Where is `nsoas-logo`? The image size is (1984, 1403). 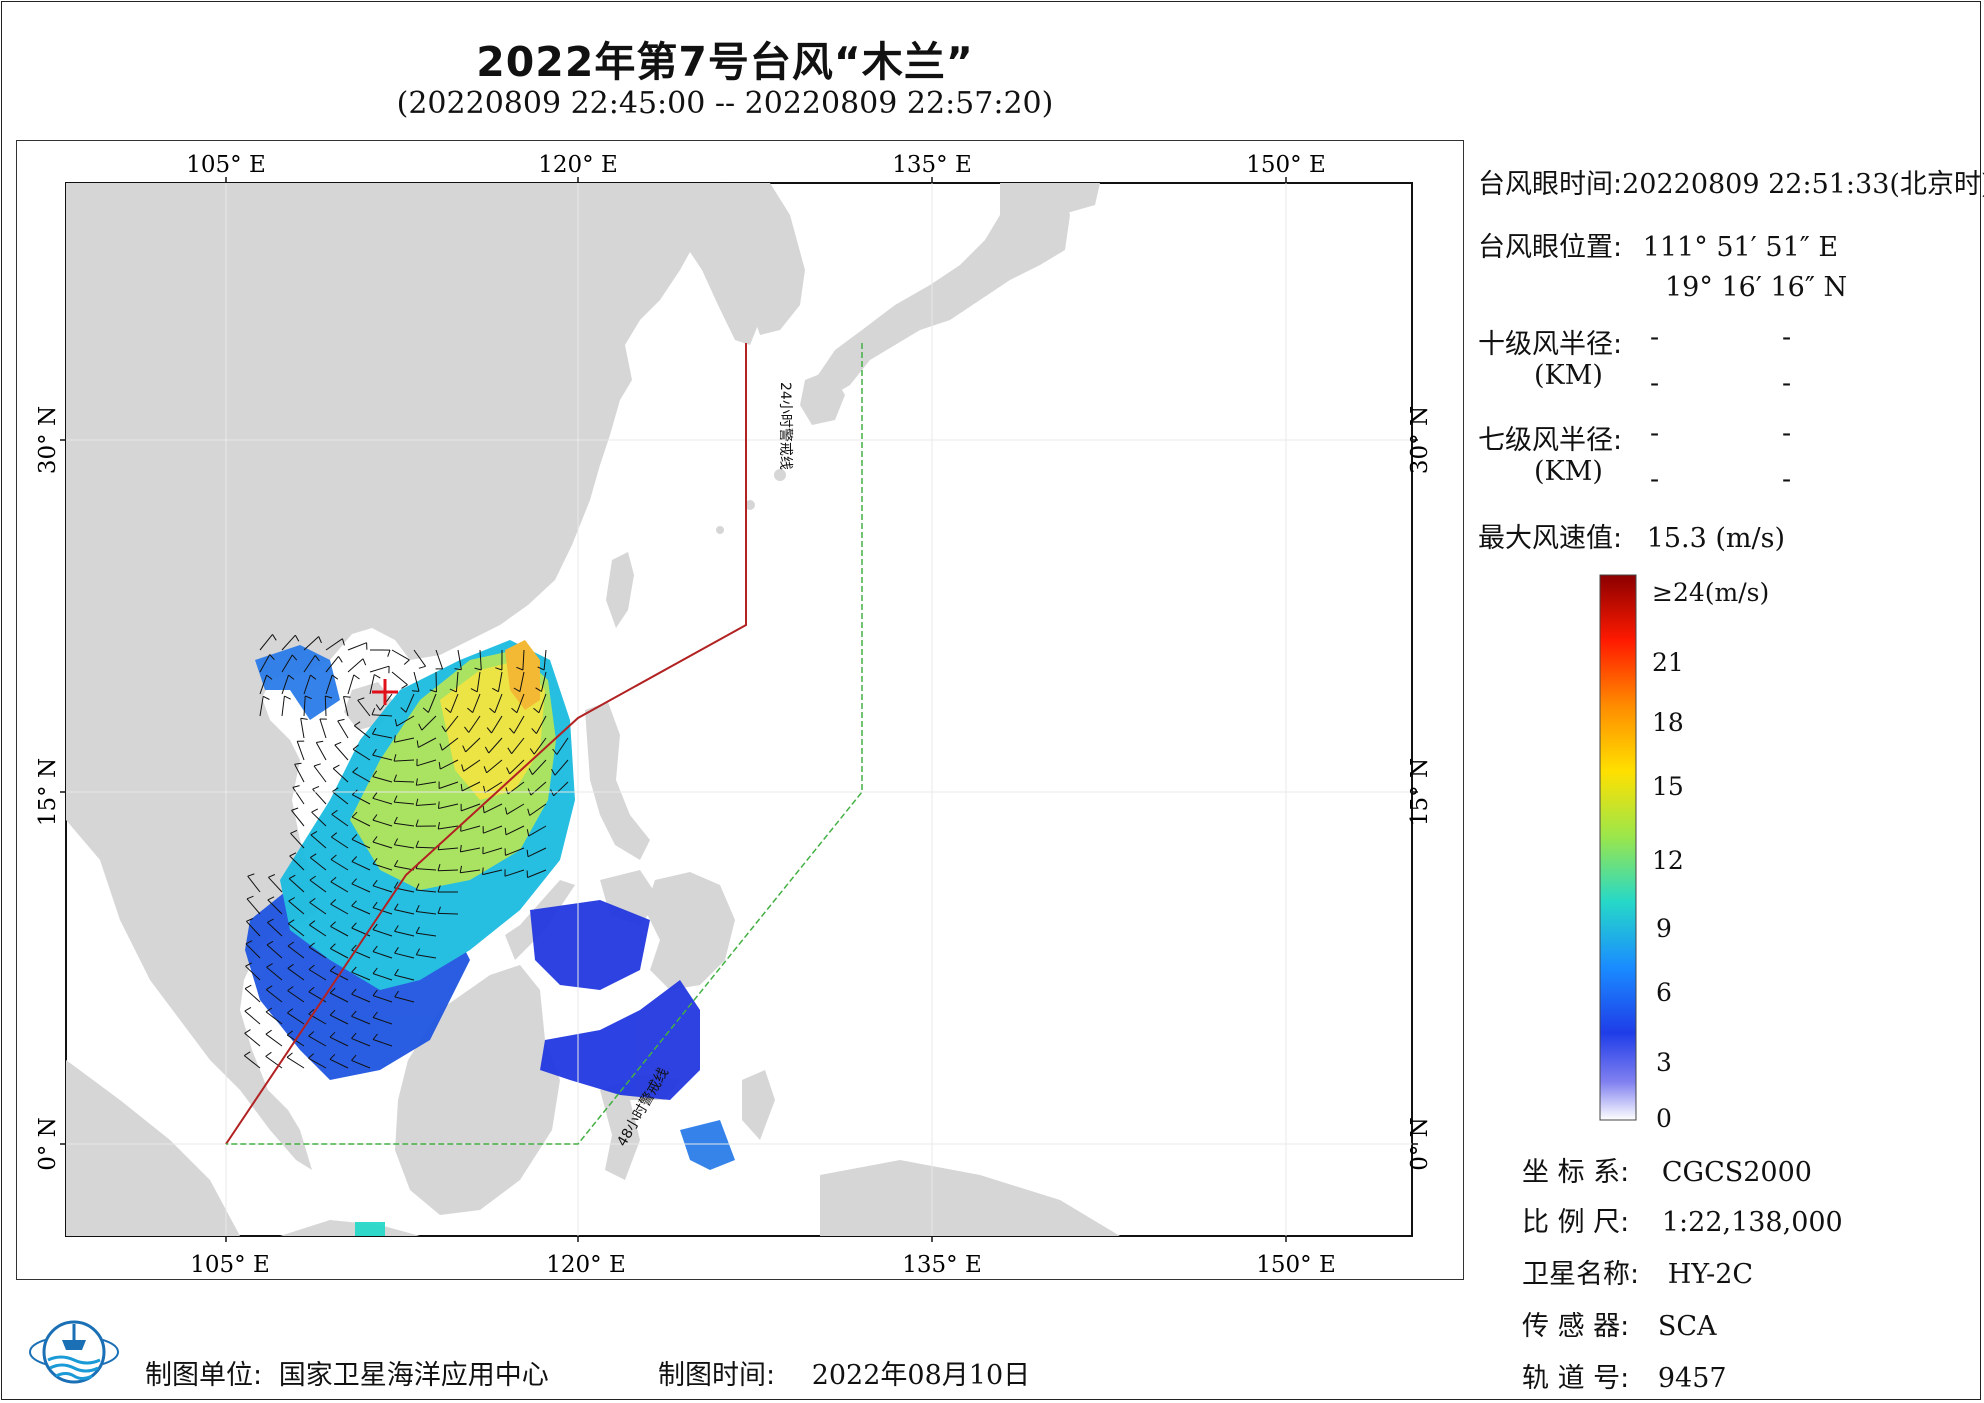 nsoas-logo is located at coordinates (74, 1352).